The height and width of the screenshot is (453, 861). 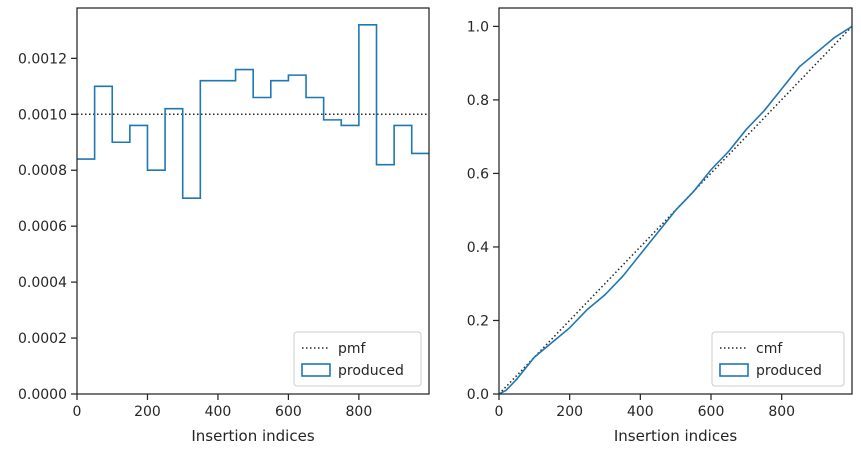 What do you see at coordinates (352, 349) in the screenshot?
I see `legend-label-pmf: pmf` at bounding box center [352, 349].